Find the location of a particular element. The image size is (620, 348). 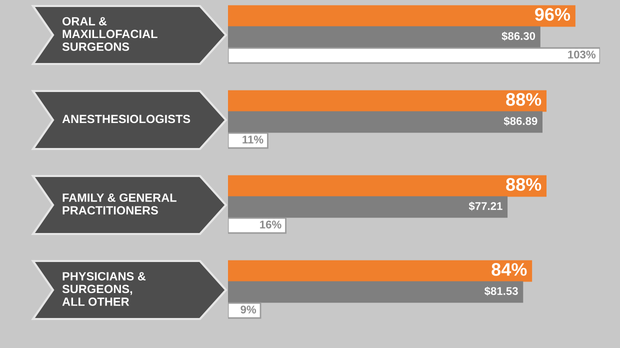

y-tick-label: PHYSICIANS & SURGEONS, ALL OTHER is located at coordinates (104, 289).